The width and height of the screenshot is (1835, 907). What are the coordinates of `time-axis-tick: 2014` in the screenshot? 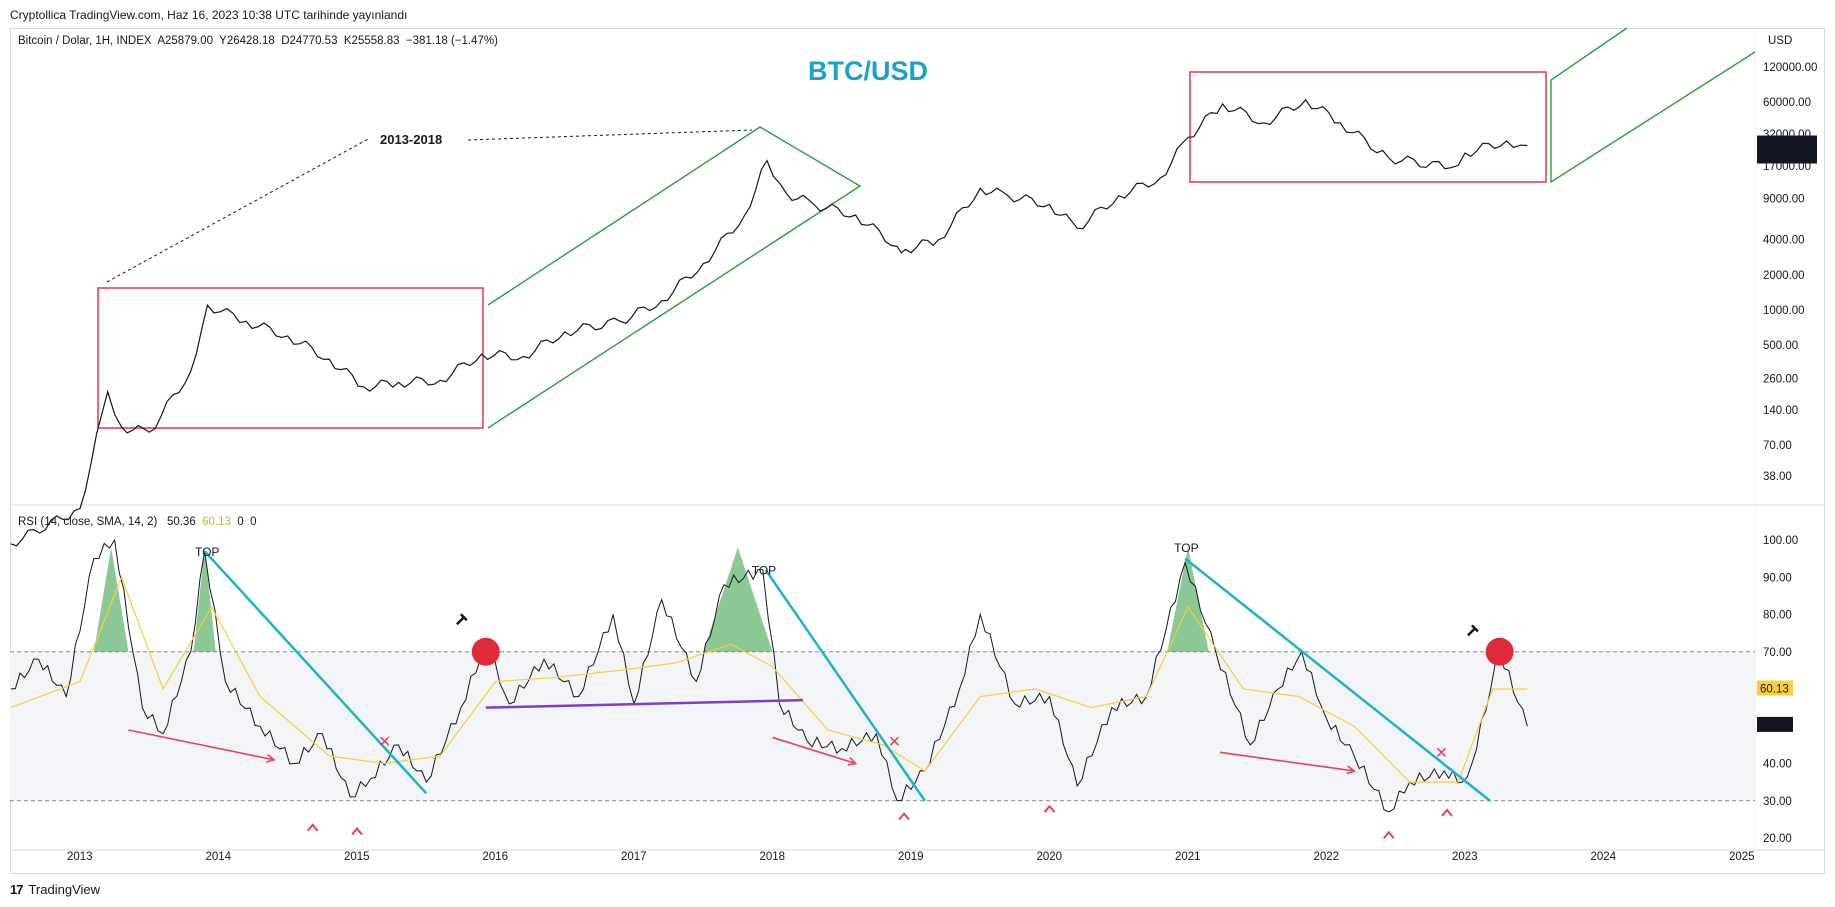 It's located at (219, 857).